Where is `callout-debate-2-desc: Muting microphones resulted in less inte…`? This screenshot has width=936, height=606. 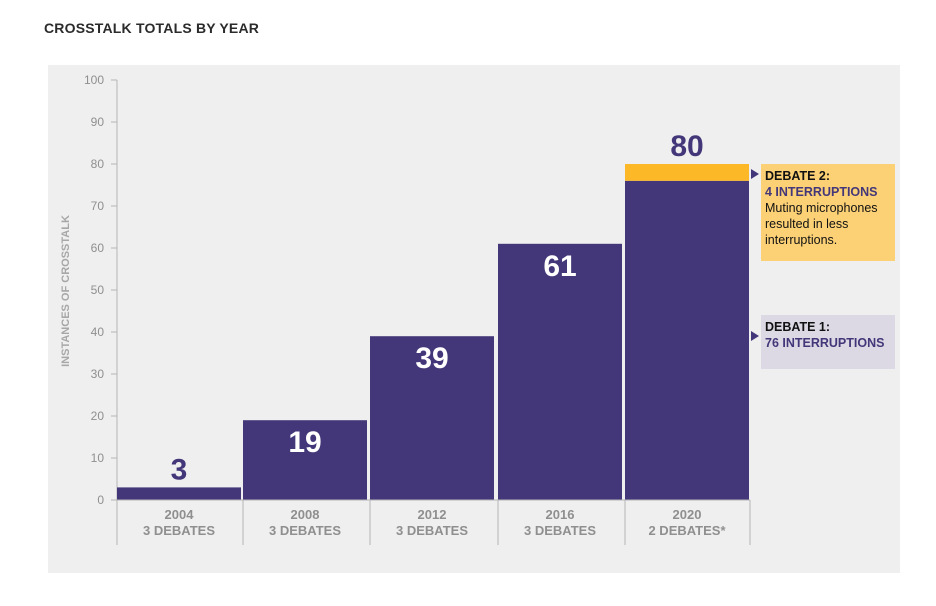 callout-debate-2-desc: Muting microphones resulted in less inte… is located at coordinates (821, 224).